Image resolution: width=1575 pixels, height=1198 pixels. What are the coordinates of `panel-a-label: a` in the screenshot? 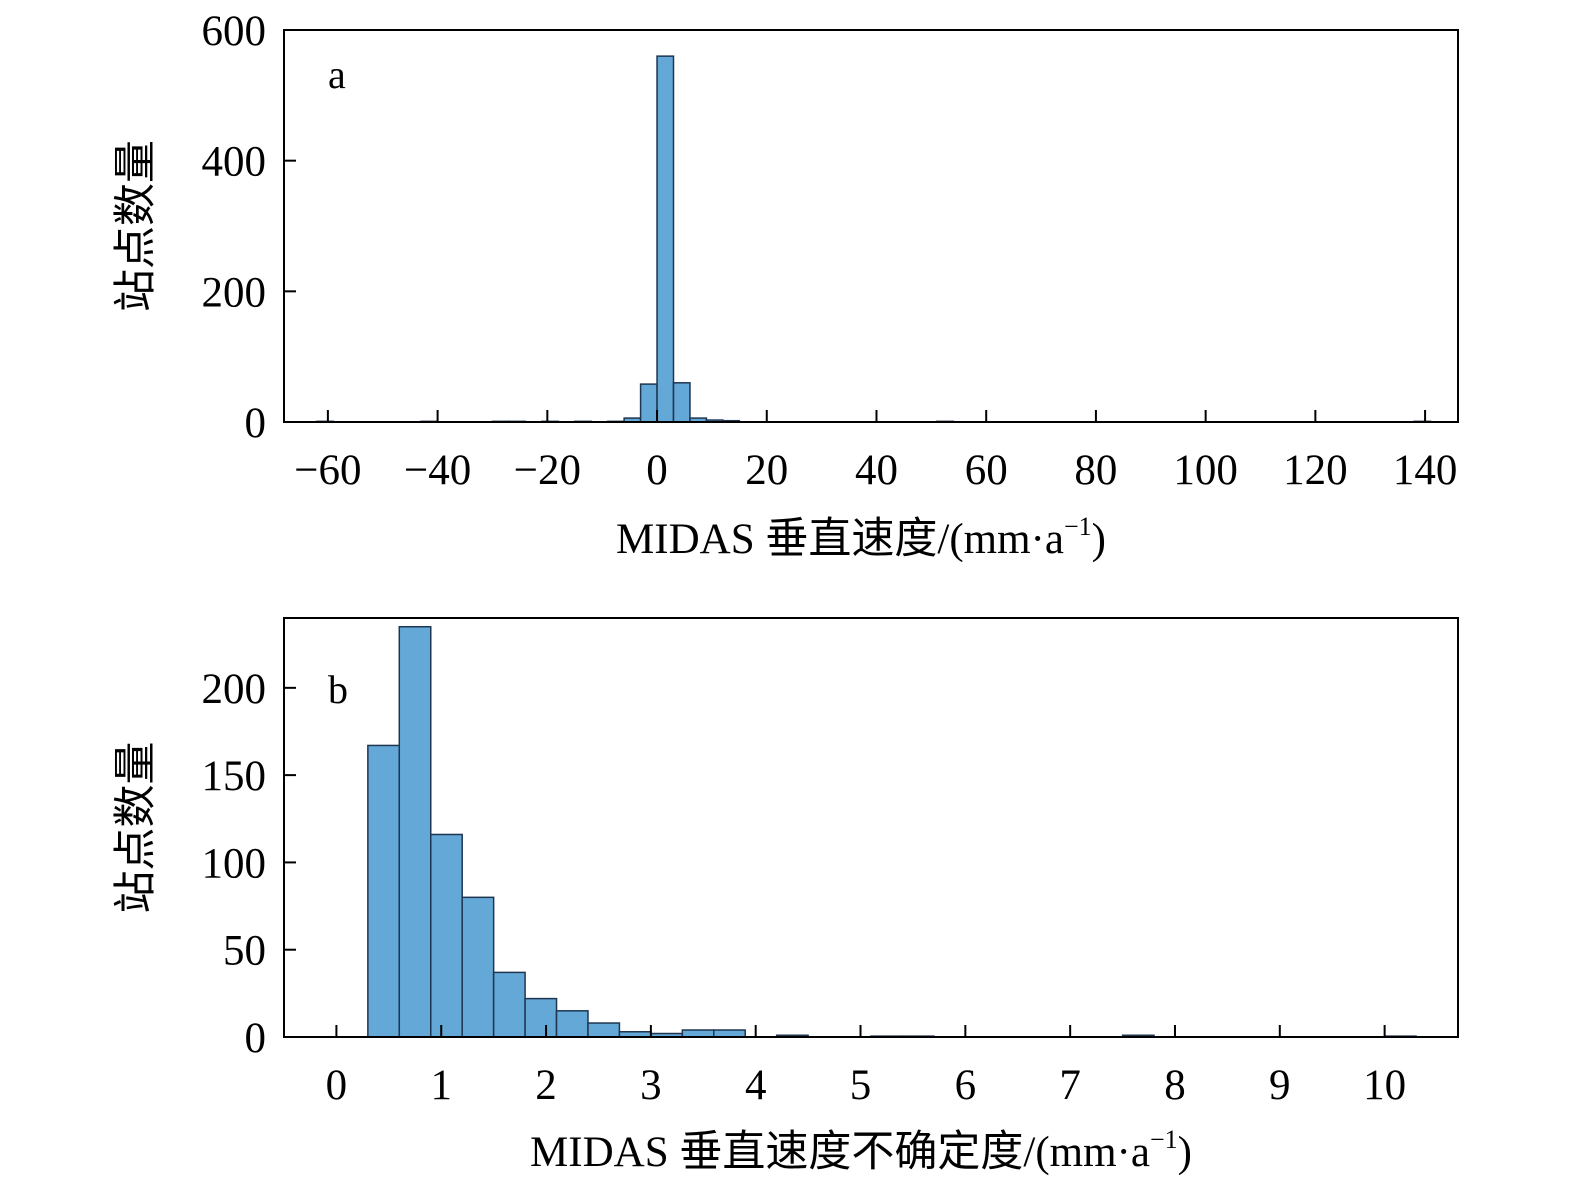 It's located at (337, 74).